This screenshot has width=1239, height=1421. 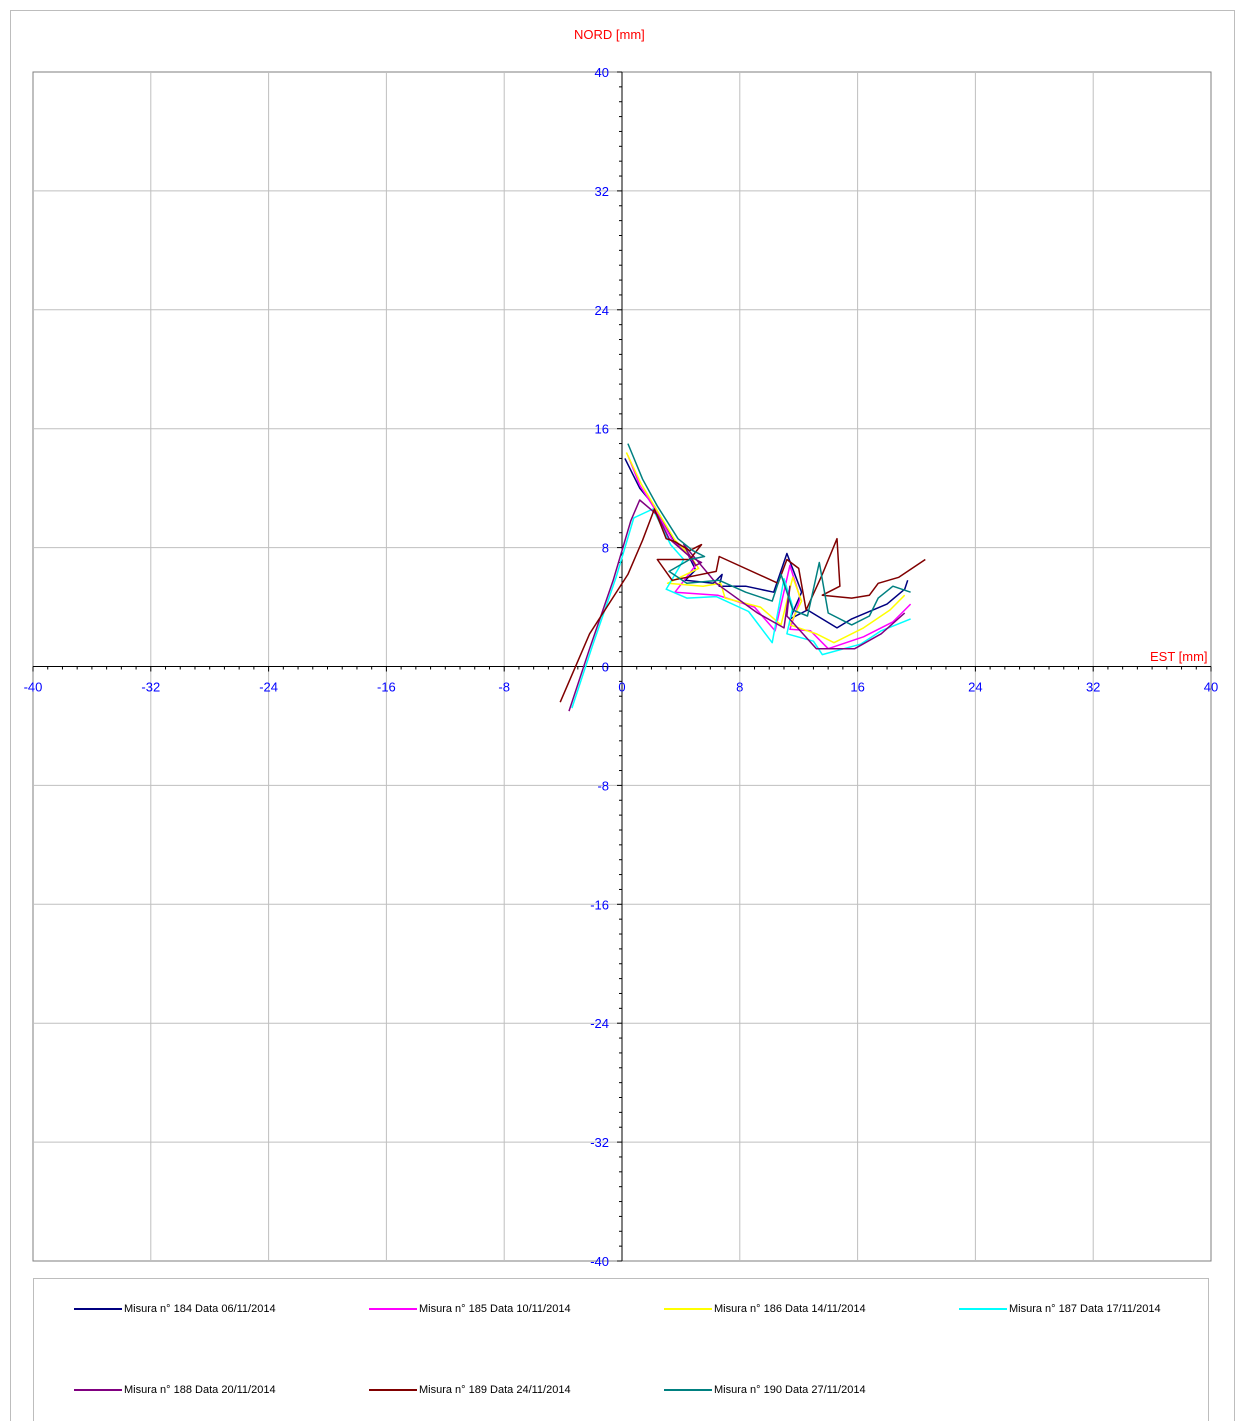 I want to click on legend-label: Misura n° 186 Data 14/11/2014, so click(x=790, y=1309).